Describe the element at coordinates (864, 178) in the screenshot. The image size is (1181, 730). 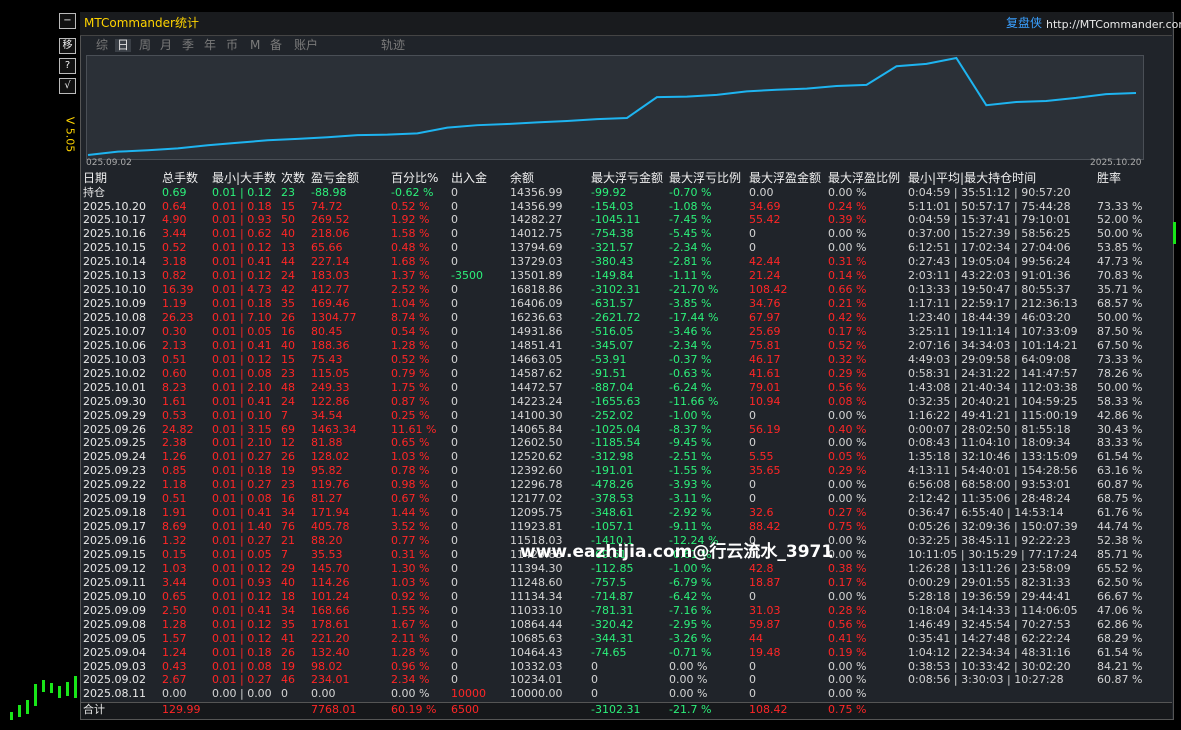
I see `column-header: 最大浮盈比例` at that location.